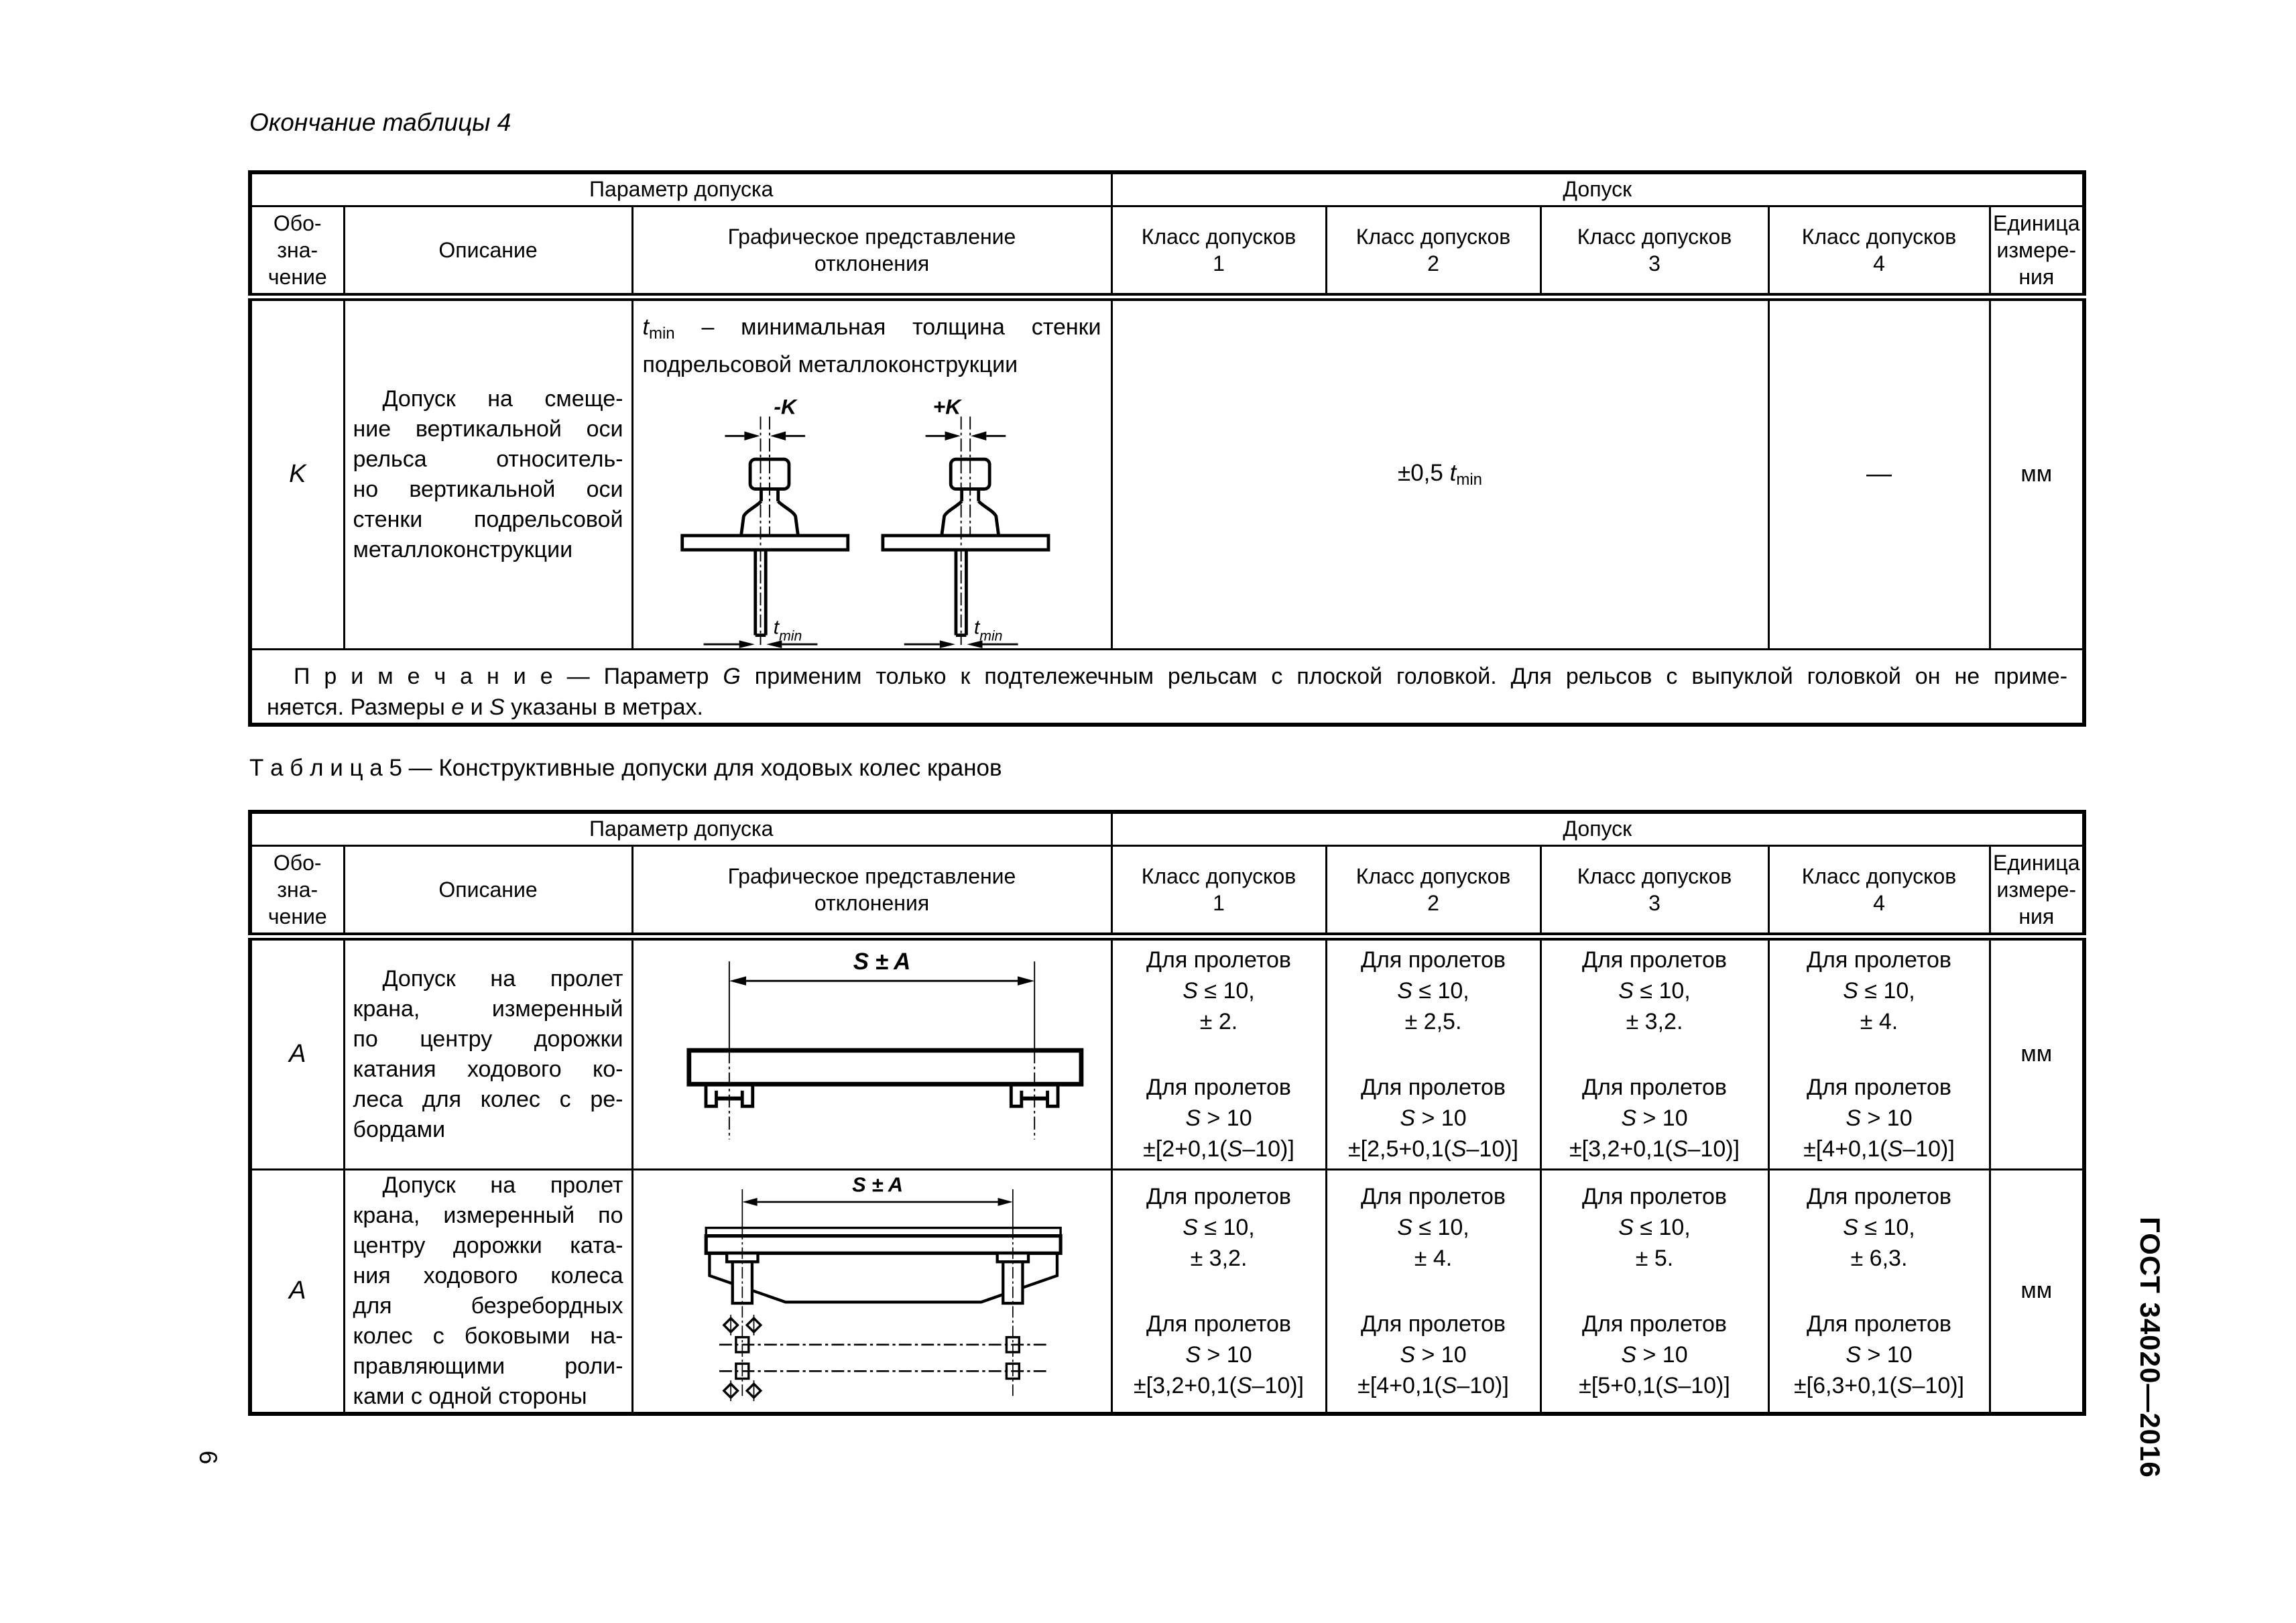 The height and width of the screenshot is (1623, 2296). I want to click on sign-A2: A, so click(297, 1291).